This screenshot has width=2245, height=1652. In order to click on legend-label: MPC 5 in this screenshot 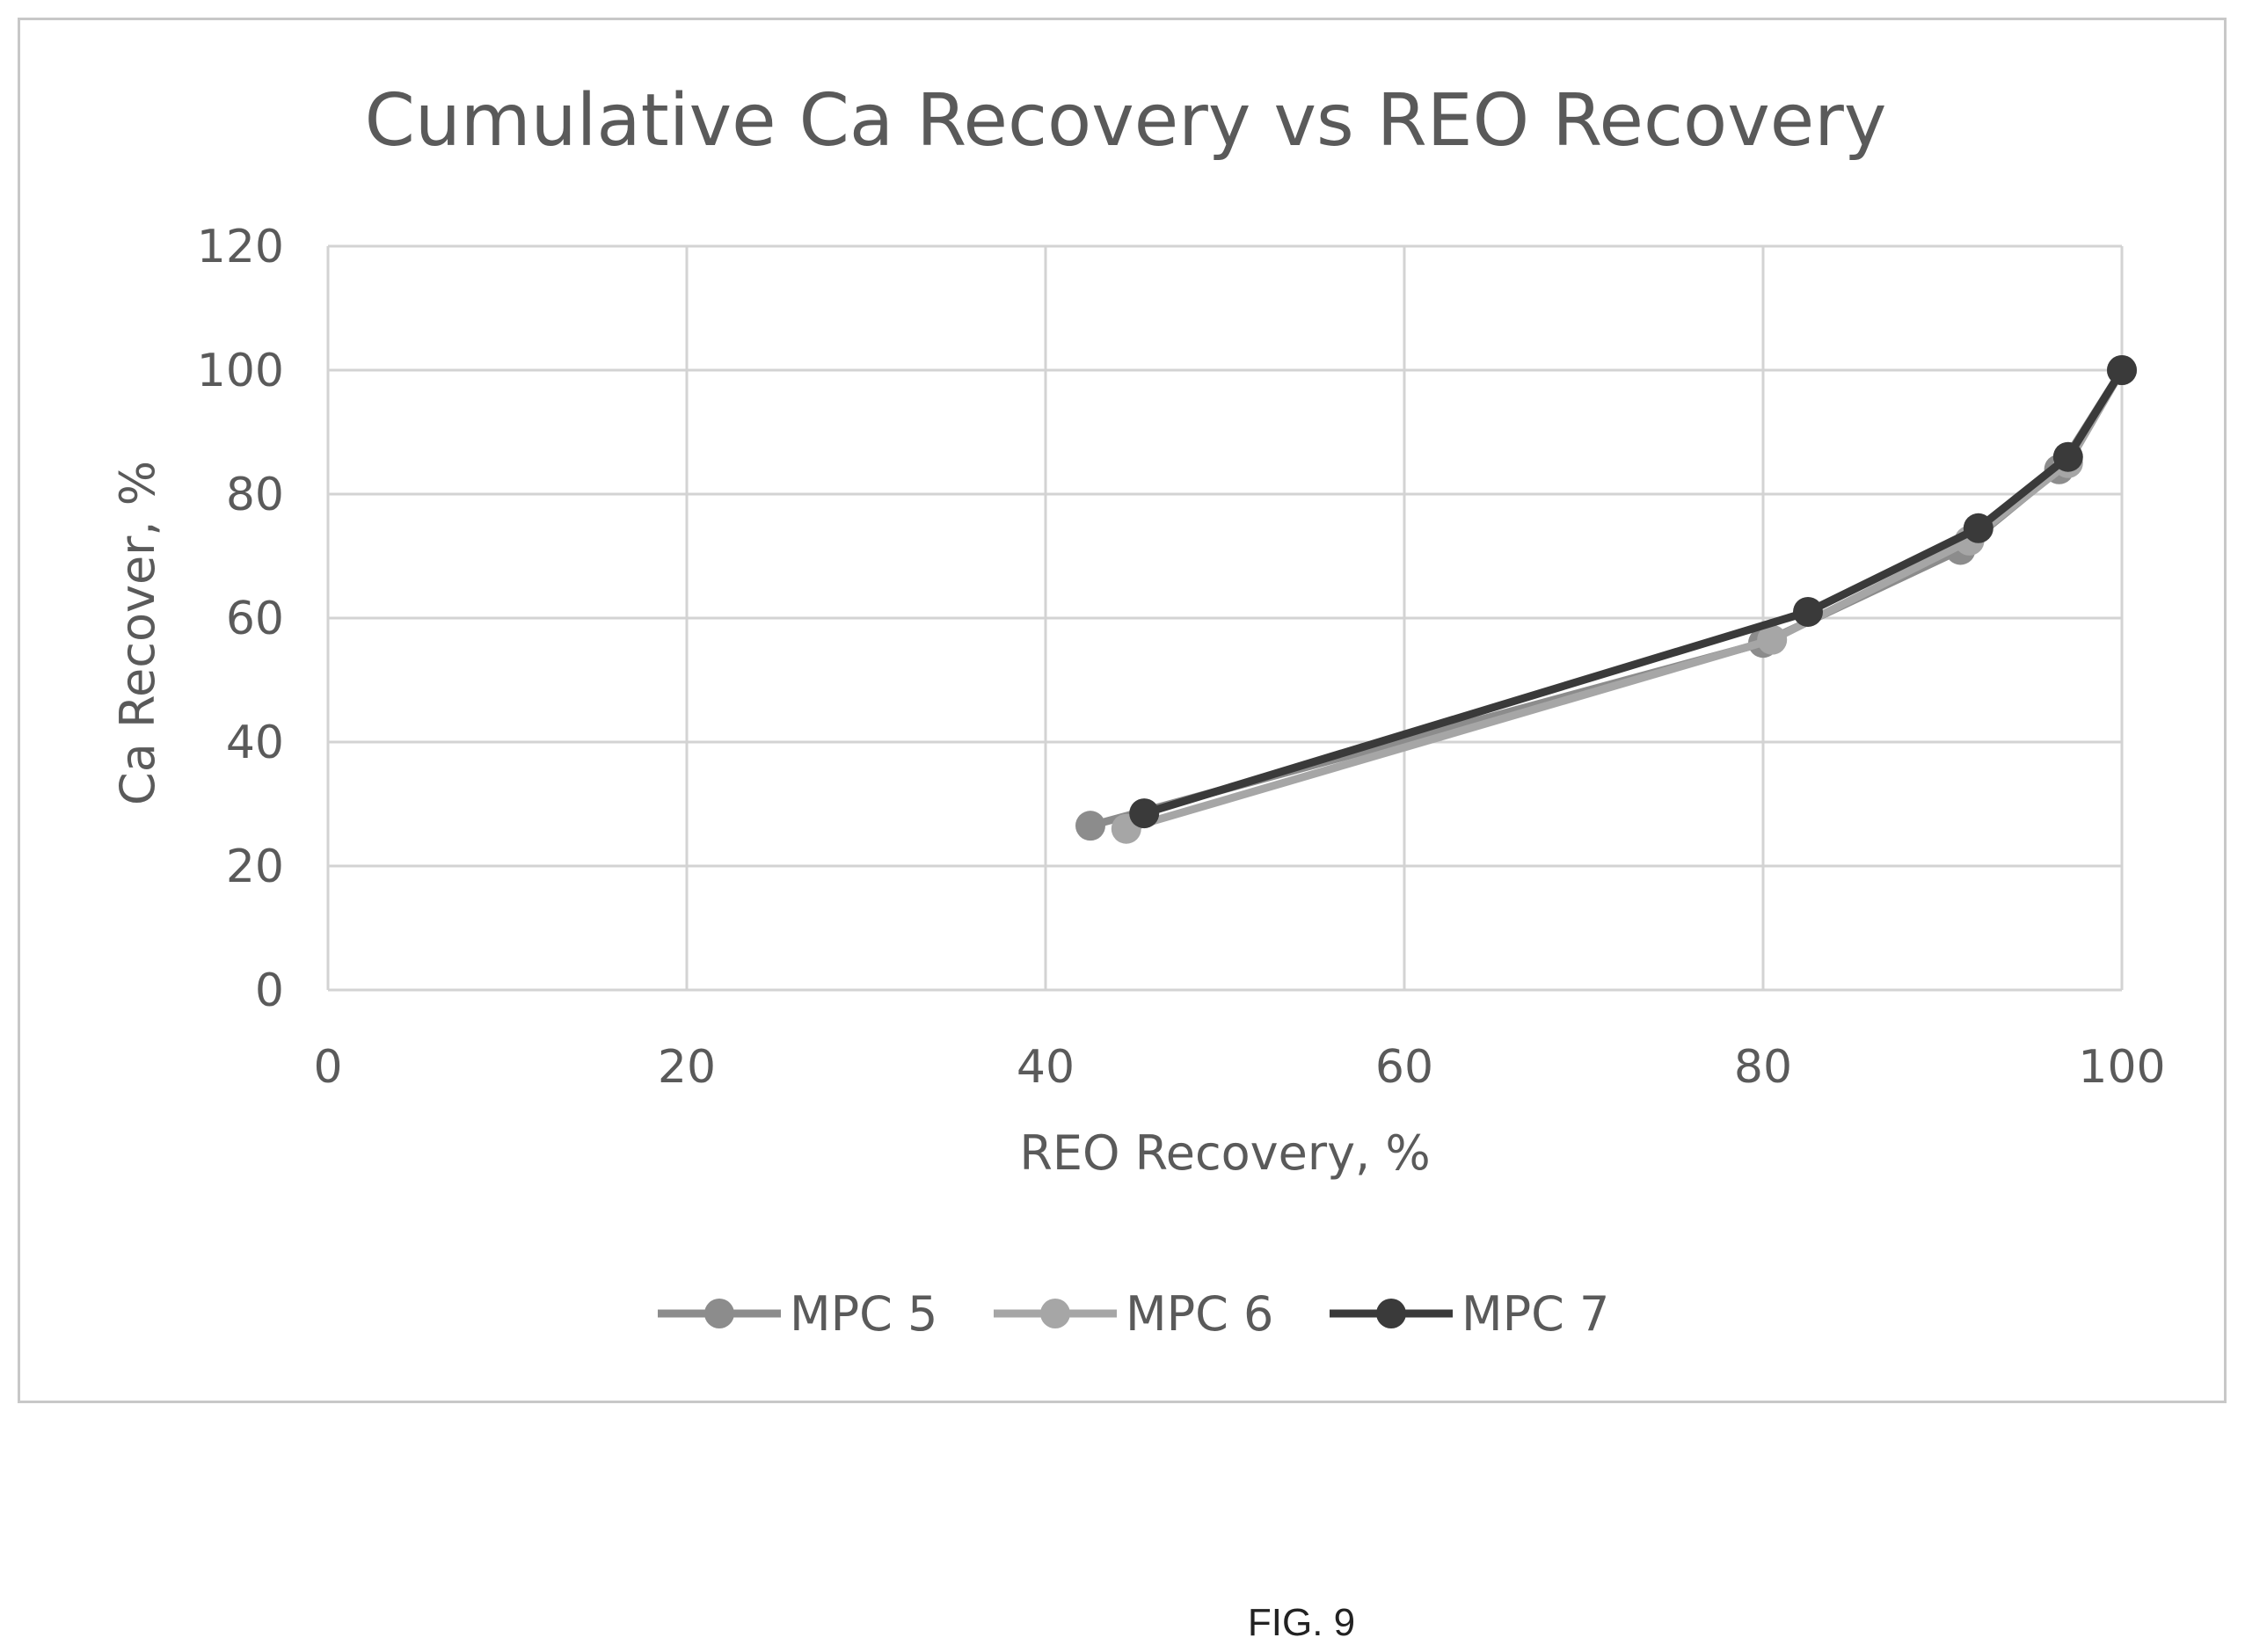, I will do `click(863, 1314)`.